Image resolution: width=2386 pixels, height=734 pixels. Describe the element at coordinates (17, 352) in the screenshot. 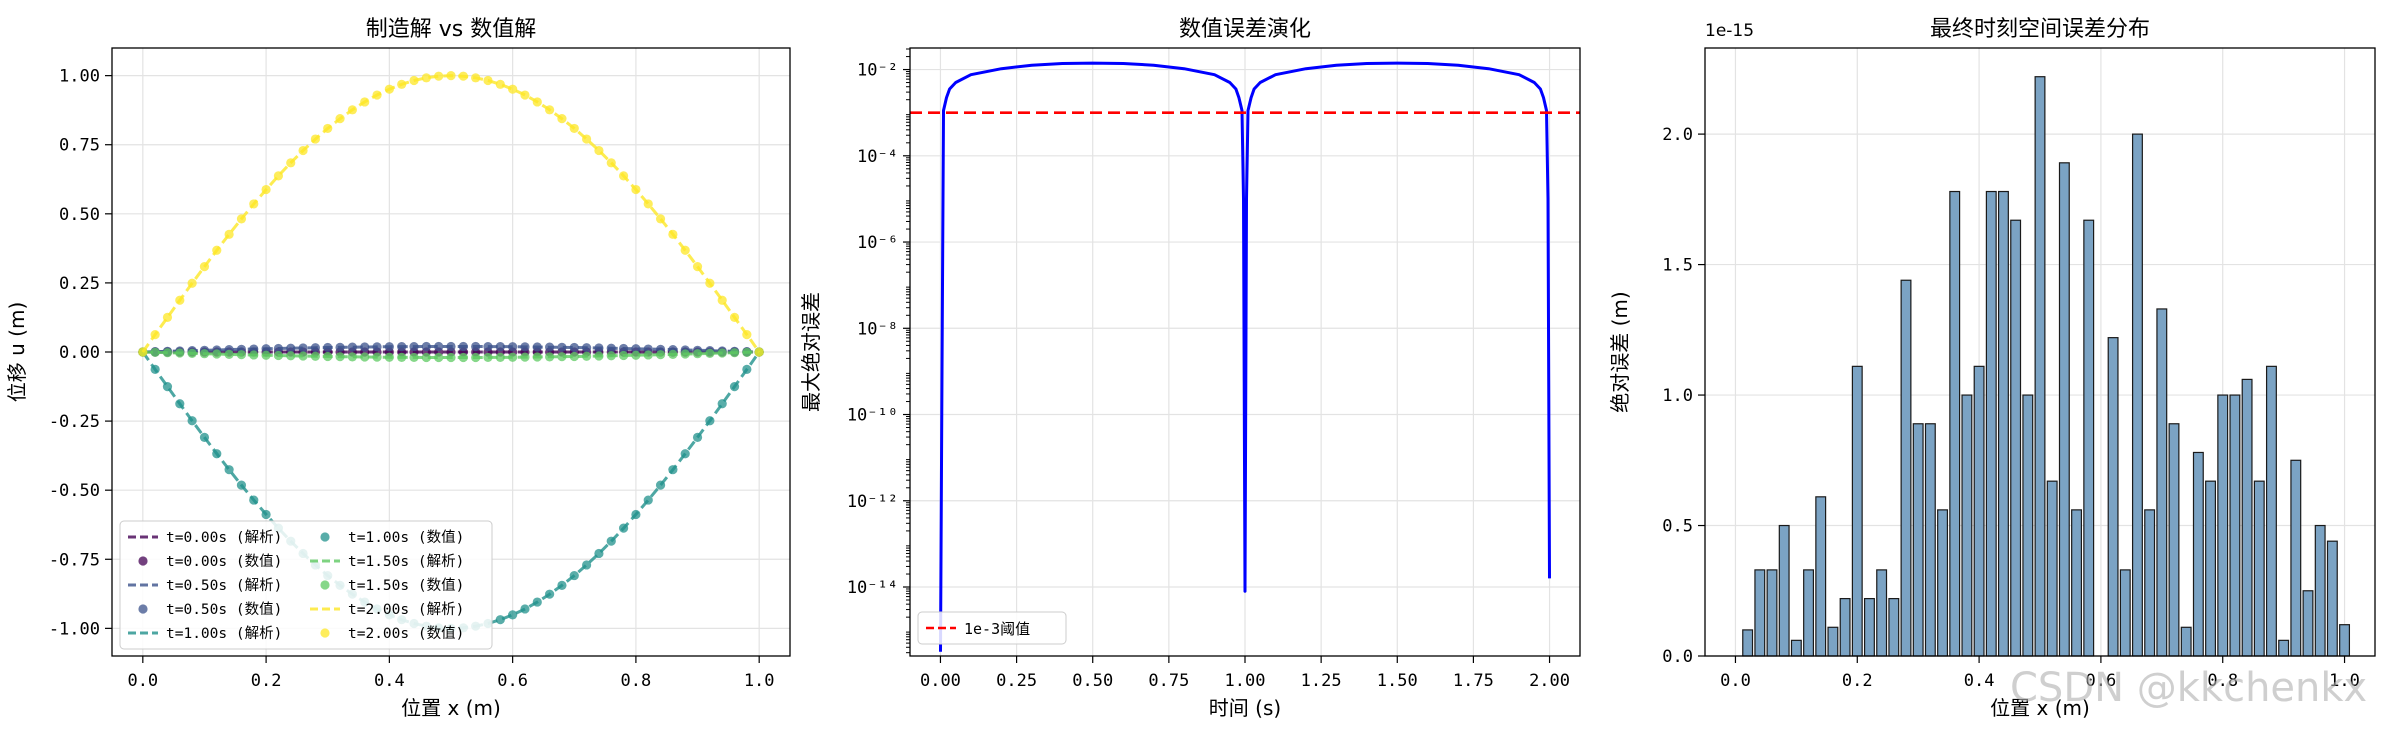

I see `panel1-ylabel: 位移 u (m)` at that location.